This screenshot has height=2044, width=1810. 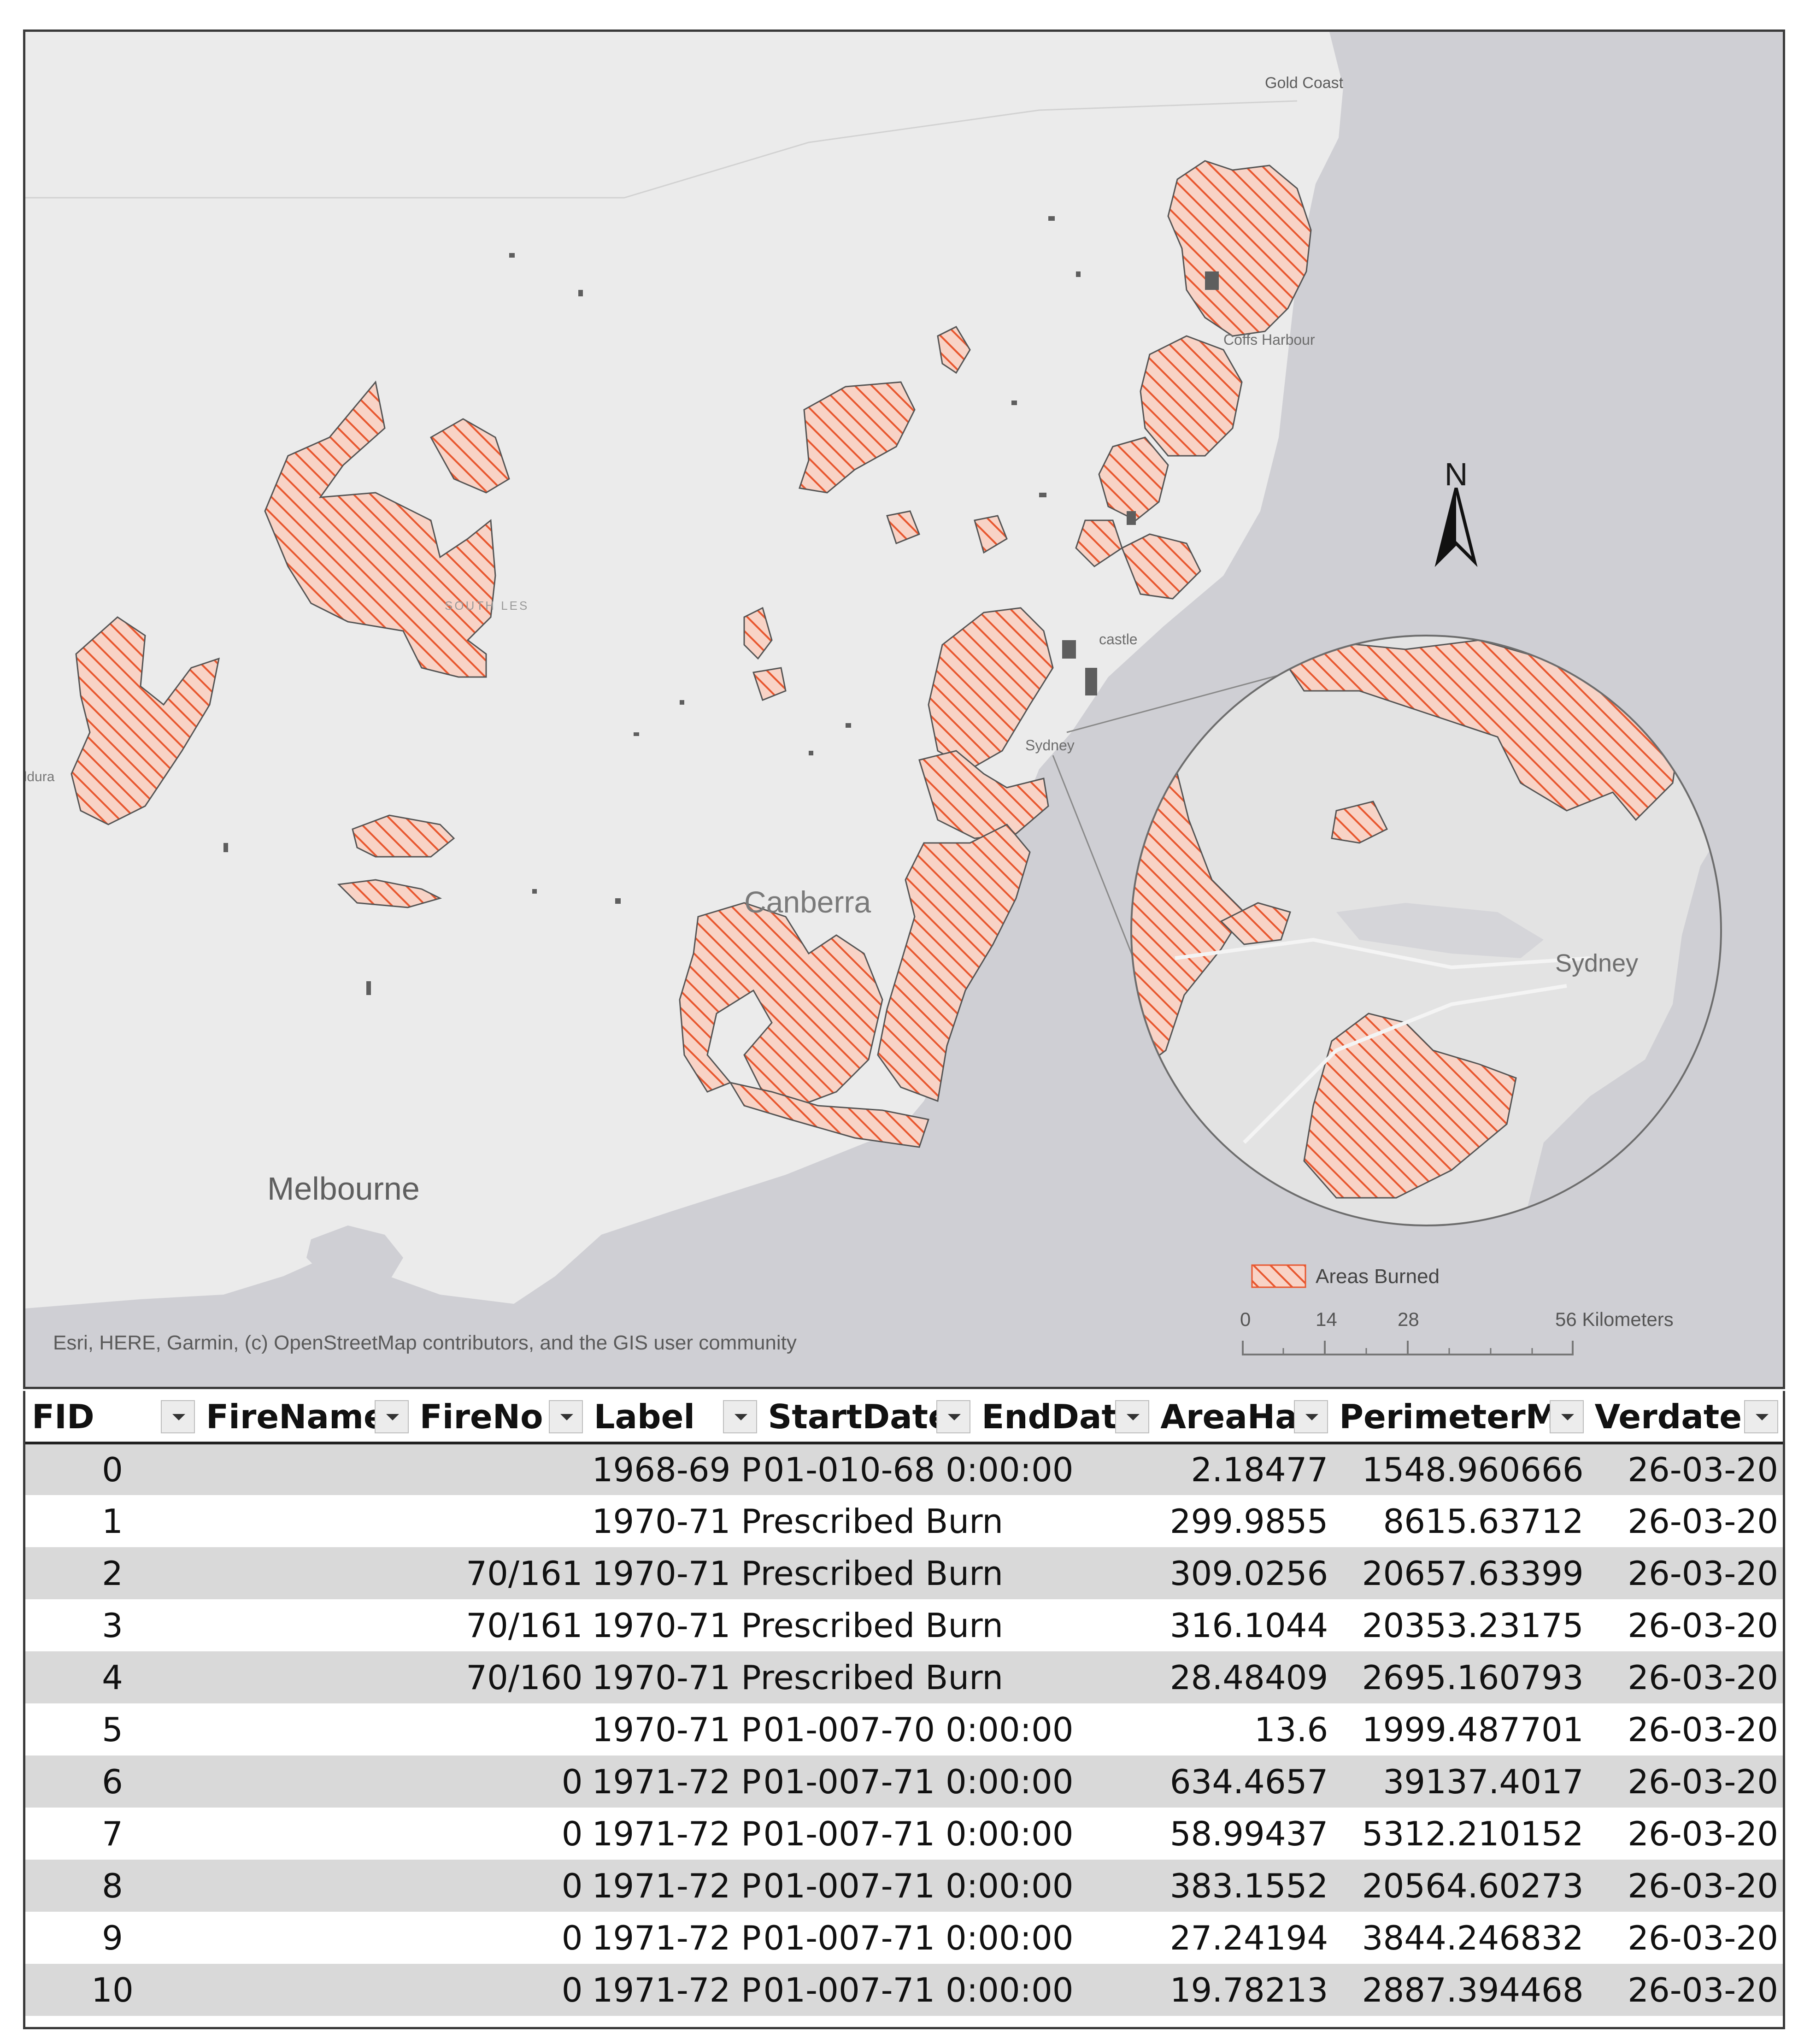 What do you see at coordinates (958, 1469) in the screenshot?
I see `cell-startdate: 01-010-68 0:00:00` at bounding box center [958, 1469].